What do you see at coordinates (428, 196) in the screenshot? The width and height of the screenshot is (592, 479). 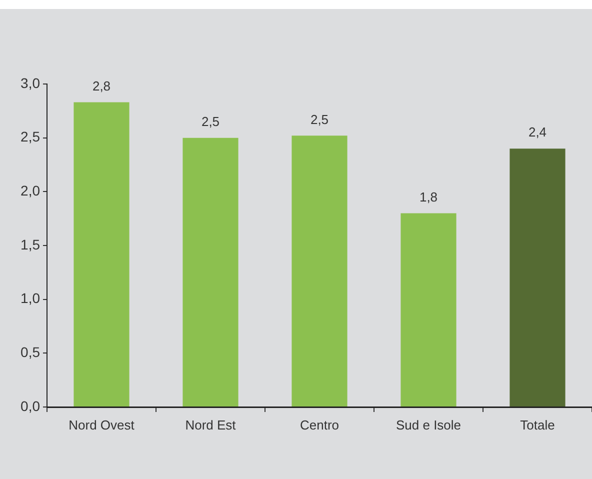 I see `data-label: 1,8` at bounding box center [428, 196].